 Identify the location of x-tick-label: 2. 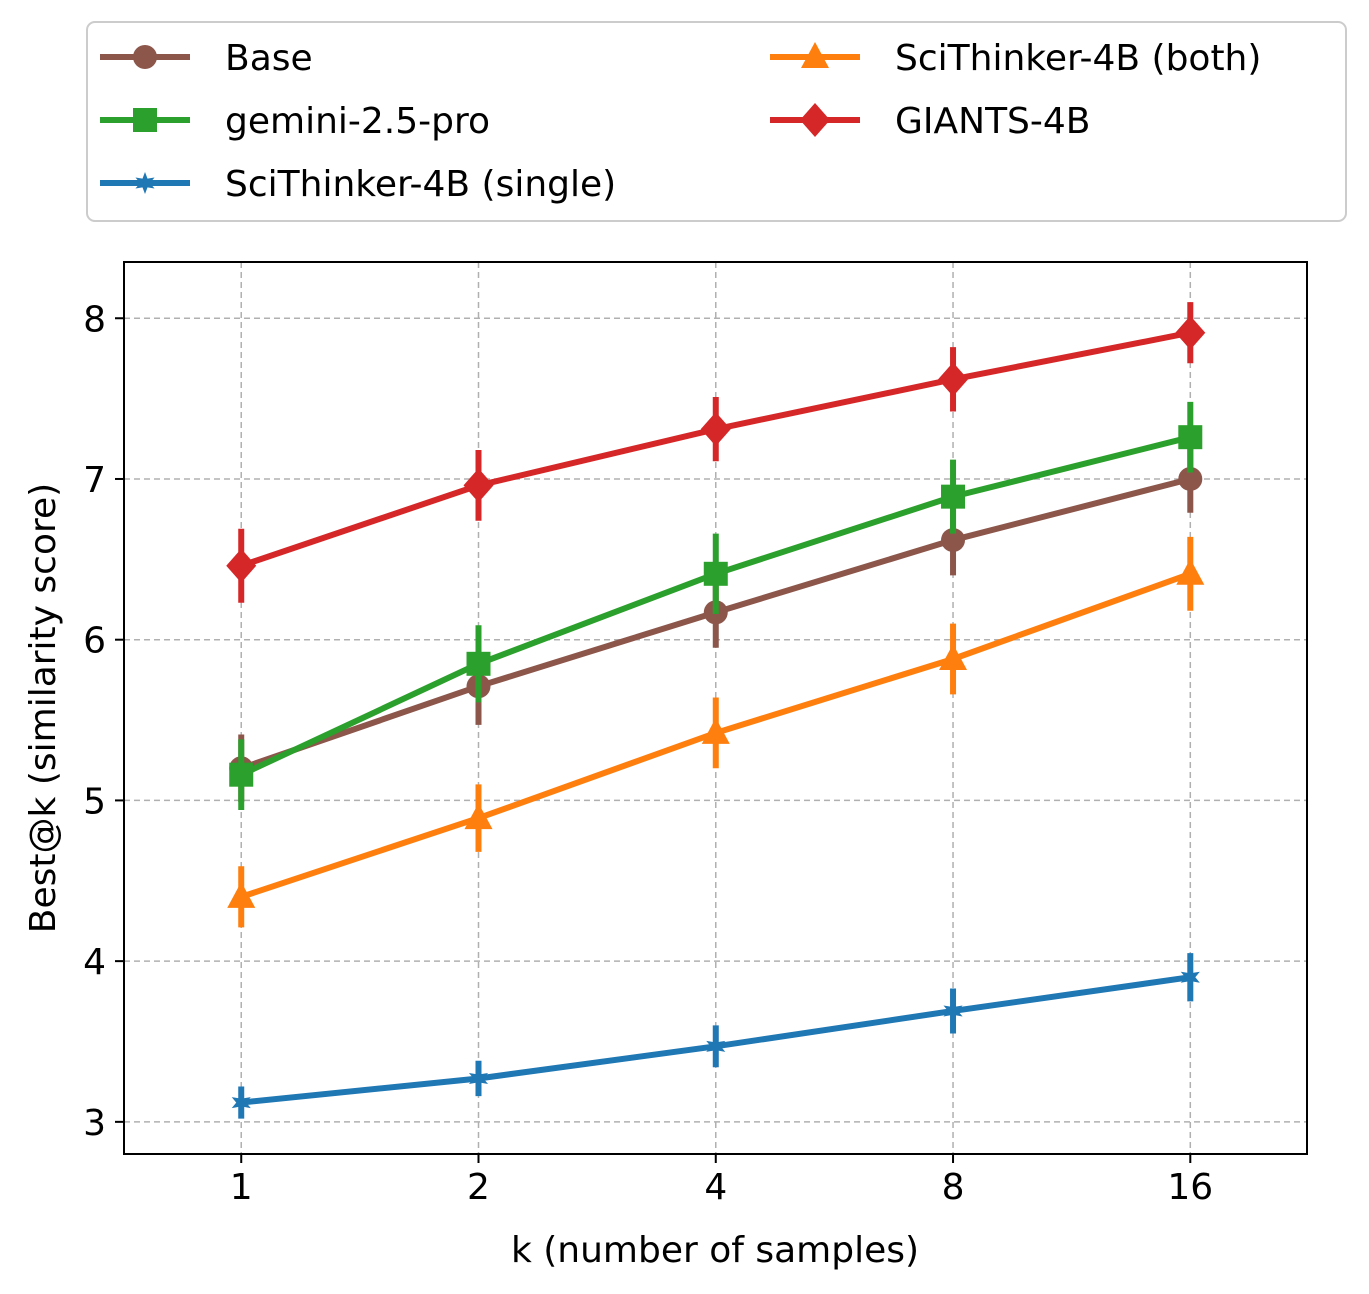
(478, 1187).